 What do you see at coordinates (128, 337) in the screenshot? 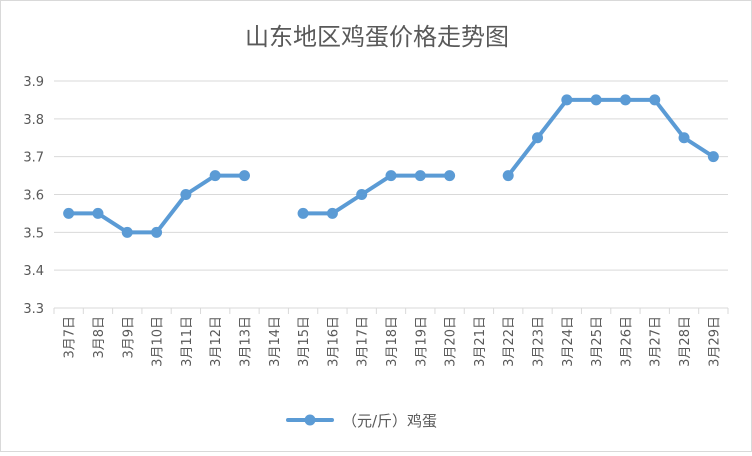
I see `x-tick-label: 3月9日` at bounding box center [128, 337].